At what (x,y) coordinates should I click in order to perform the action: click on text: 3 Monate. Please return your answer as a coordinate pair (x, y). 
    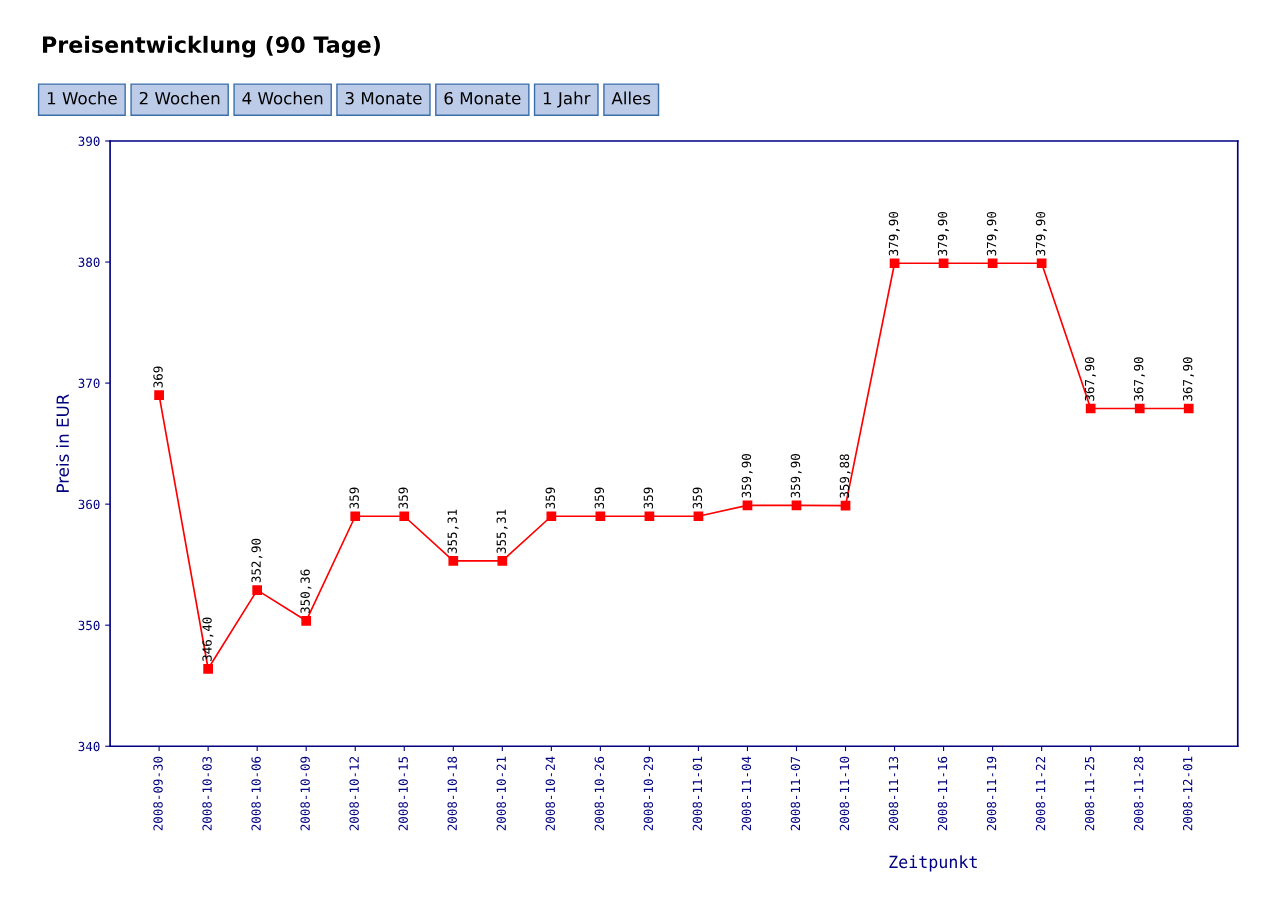
    Looking at the image, I should click on (383, 98).